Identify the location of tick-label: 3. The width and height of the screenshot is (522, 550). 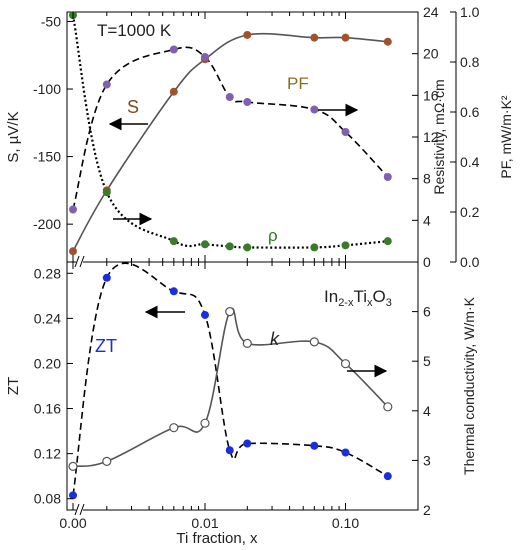
(427, 460).